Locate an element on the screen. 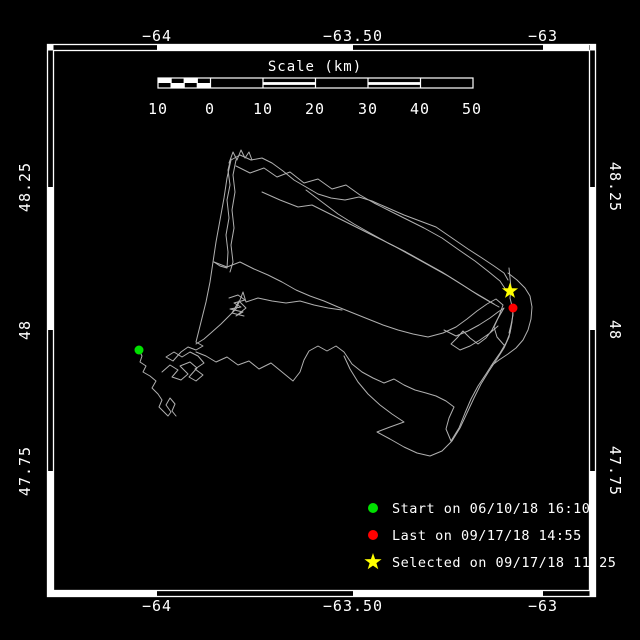 The image size is (640, 640). scale-bar-graphic is located at coordinates (315, 83).